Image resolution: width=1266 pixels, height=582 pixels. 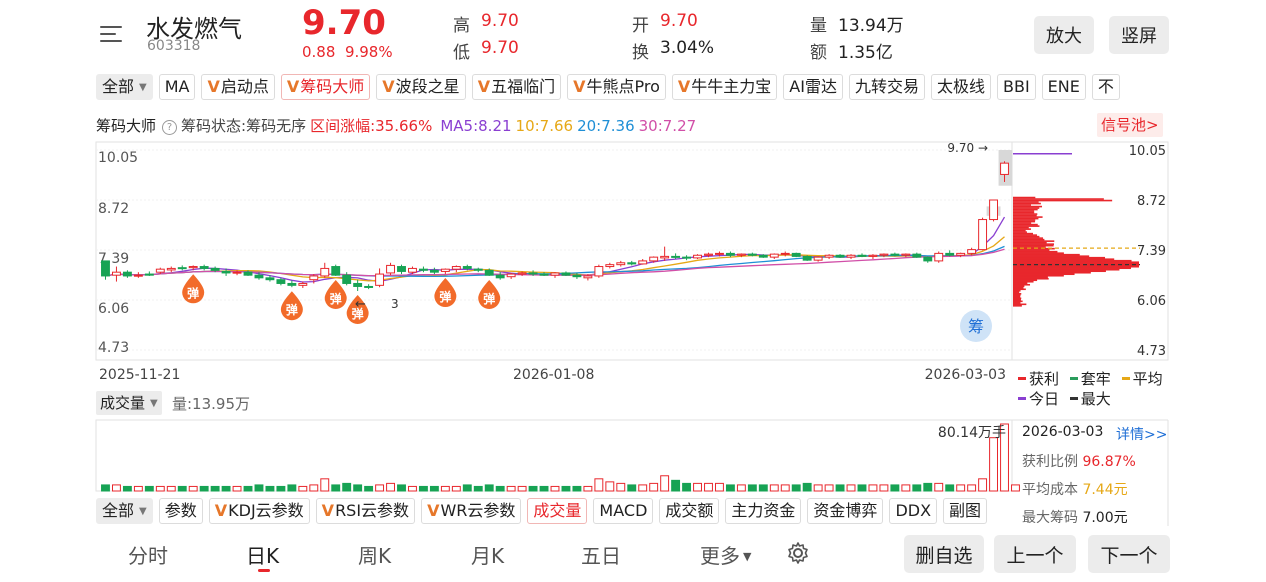 What do you see at coordinates (118, 158) in the screenshot?
I see `y-axis-label-left: 10.05` at bounding box center [118, 158].